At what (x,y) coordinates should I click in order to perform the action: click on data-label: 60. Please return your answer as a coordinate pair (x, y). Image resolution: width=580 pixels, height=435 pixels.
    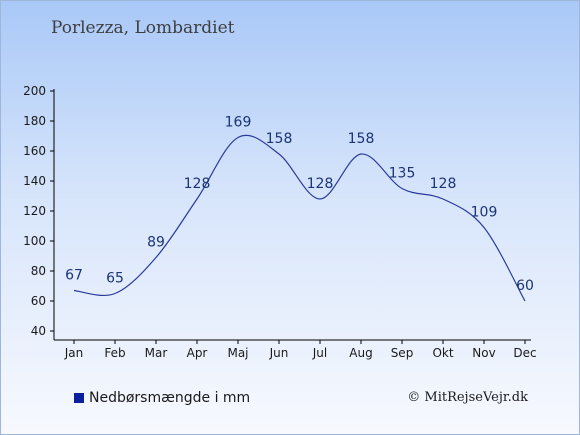
    Looking at the image, I should click on (525, 286).